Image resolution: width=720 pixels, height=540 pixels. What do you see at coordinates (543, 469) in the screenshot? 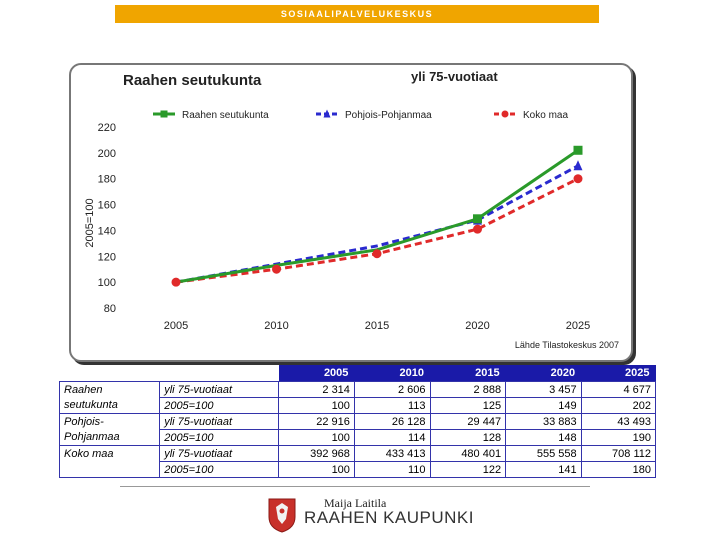
I see `table-cell: 141` at bounding box center [543, 469].